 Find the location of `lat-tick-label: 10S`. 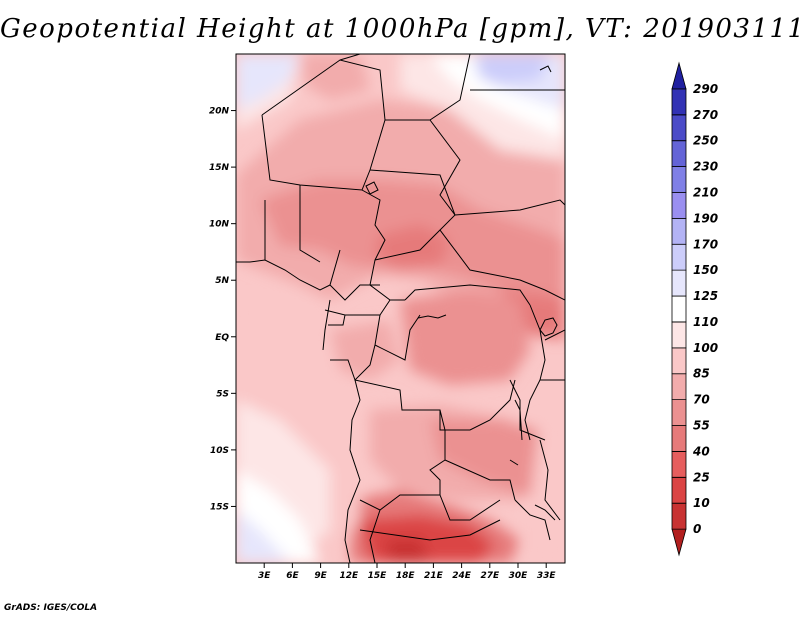

lat-tick-label: 10S is located at coordinates (219, 451).